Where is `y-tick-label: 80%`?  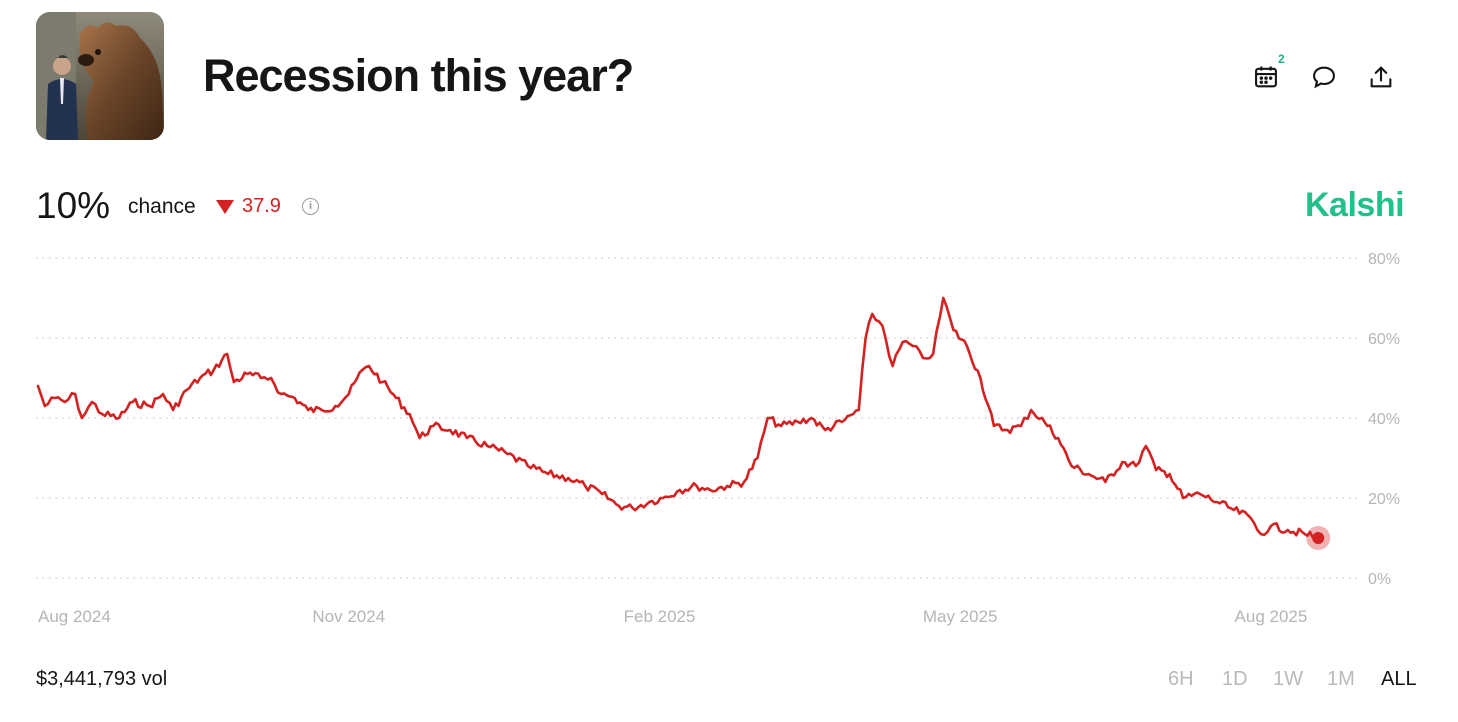
y-tick-label: 80% is located at coordinates (1384, 259).